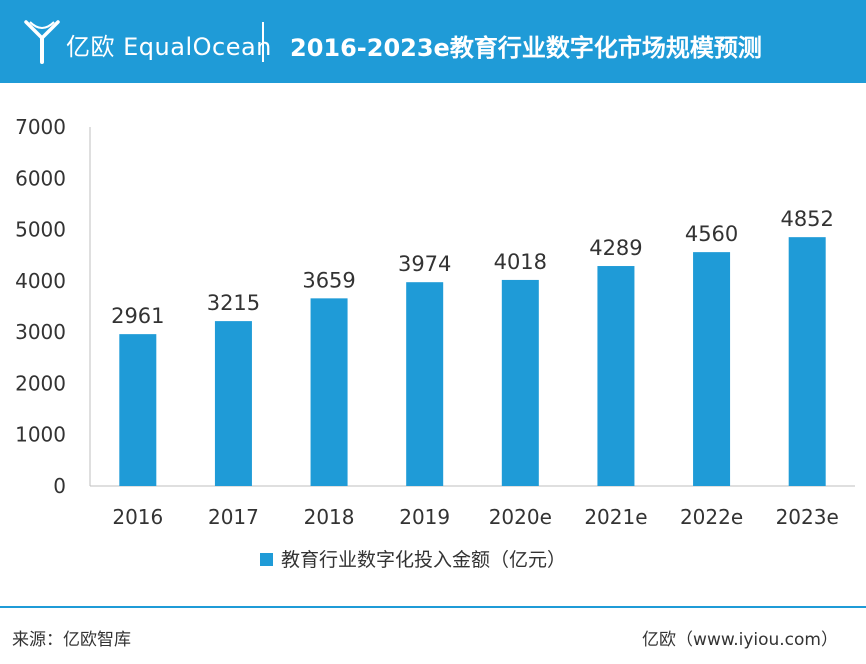 This screenshot has height=664, width=866. I want to click on chart-title: 2016-2023e教育行业数字化市场规模预测, so click(526, 48).